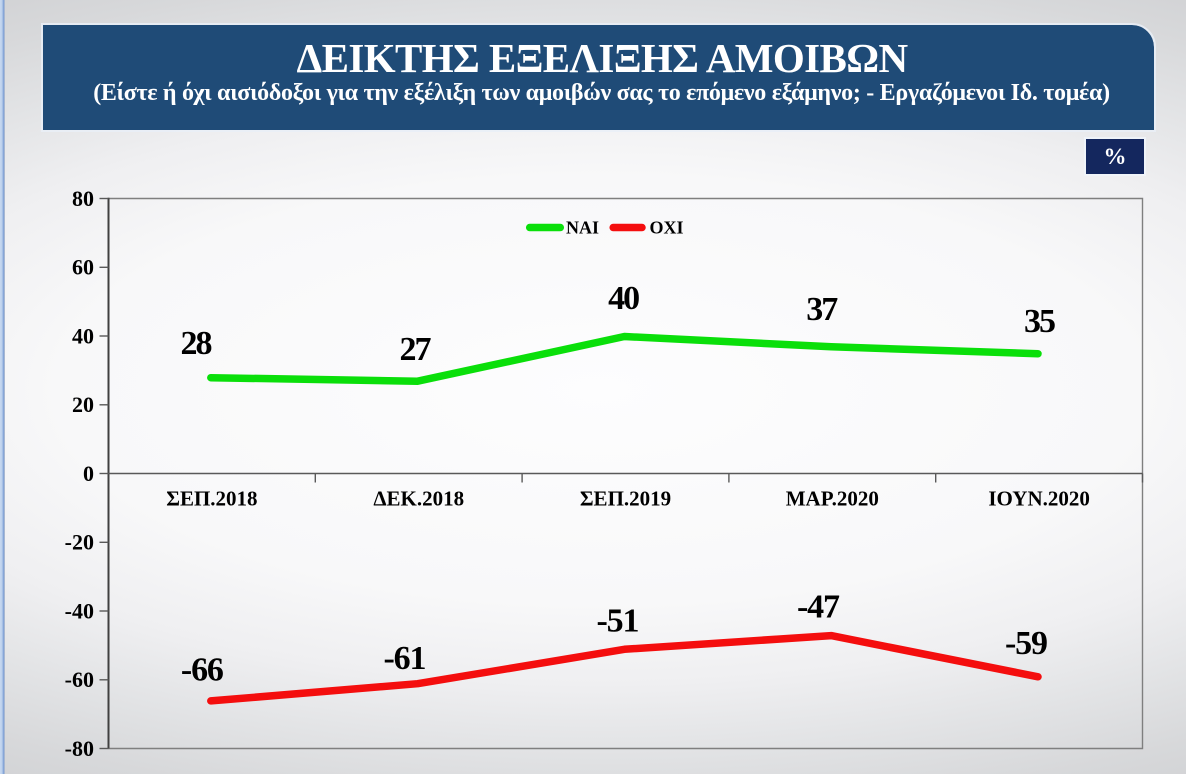 This screenshot has height=774, width=1186. I want to click on svg-text: 0, so click(88, 473).